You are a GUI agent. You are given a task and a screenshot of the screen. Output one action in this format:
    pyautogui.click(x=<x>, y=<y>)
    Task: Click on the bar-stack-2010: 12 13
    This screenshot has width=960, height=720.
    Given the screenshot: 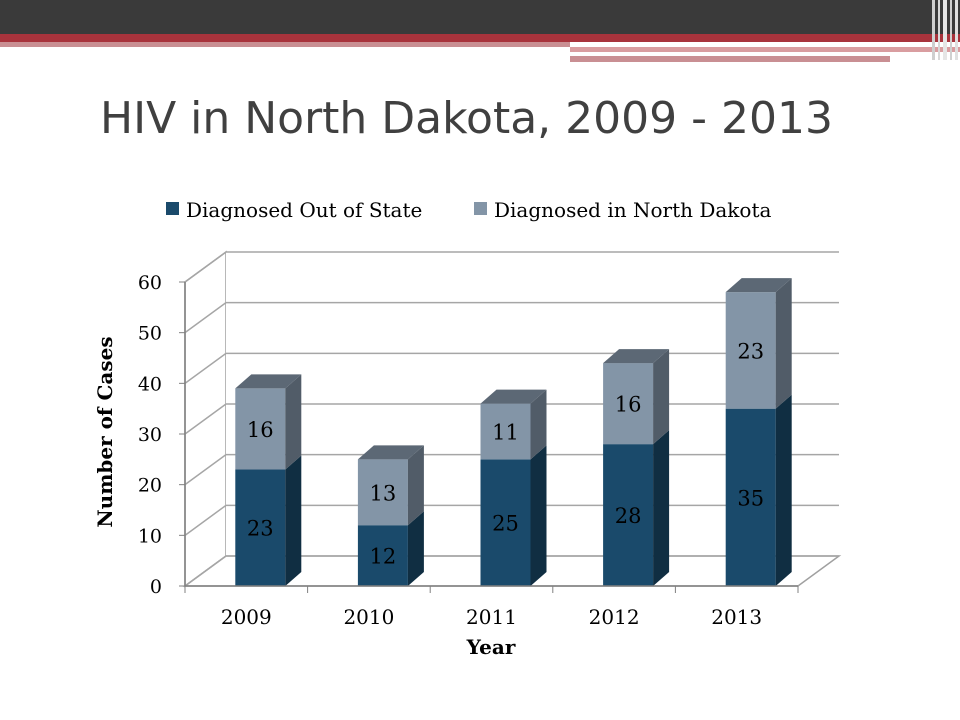 What is the action you would take?
    pyautogui.click(x=390, y=515)
    